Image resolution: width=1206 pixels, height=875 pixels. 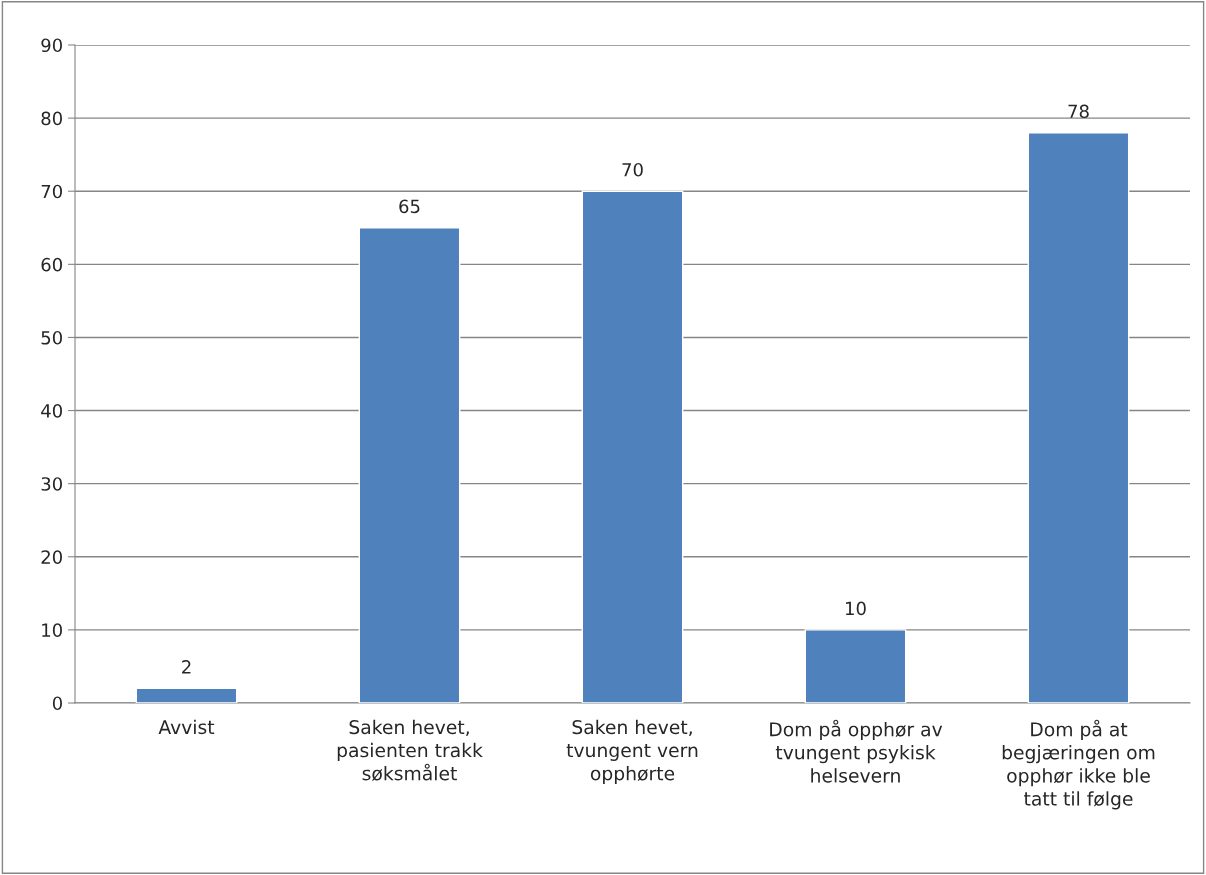 I want to click on y-tick-label: 50, so click(x=51, y=337).